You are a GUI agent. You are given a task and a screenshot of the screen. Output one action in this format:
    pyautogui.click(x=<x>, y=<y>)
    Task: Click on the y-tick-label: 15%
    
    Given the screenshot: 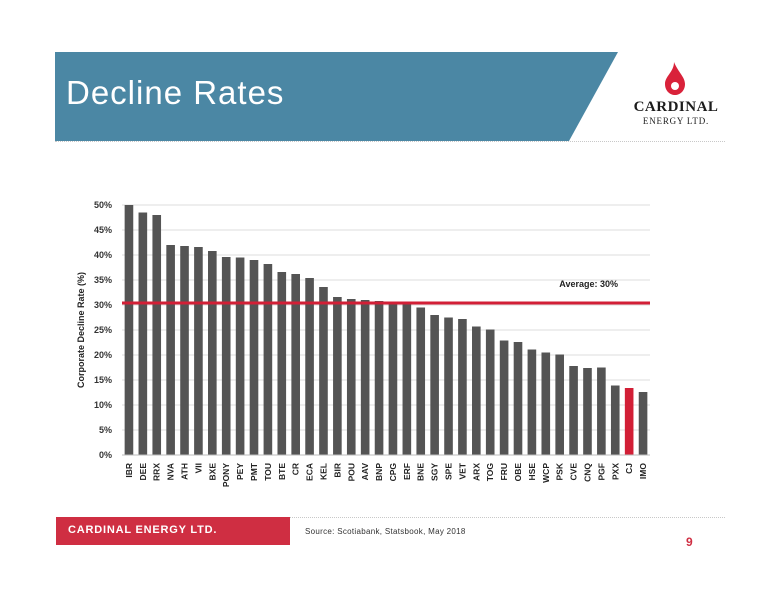 What is the action you would take?
    pyautogui.click(x=103, y=380)
    